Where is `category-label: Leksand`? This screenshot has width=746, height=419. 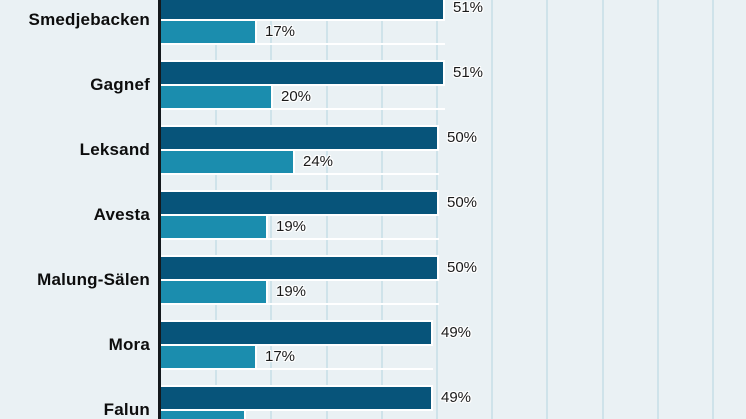
category-label: Leksand is located at coordinates (114, 149).